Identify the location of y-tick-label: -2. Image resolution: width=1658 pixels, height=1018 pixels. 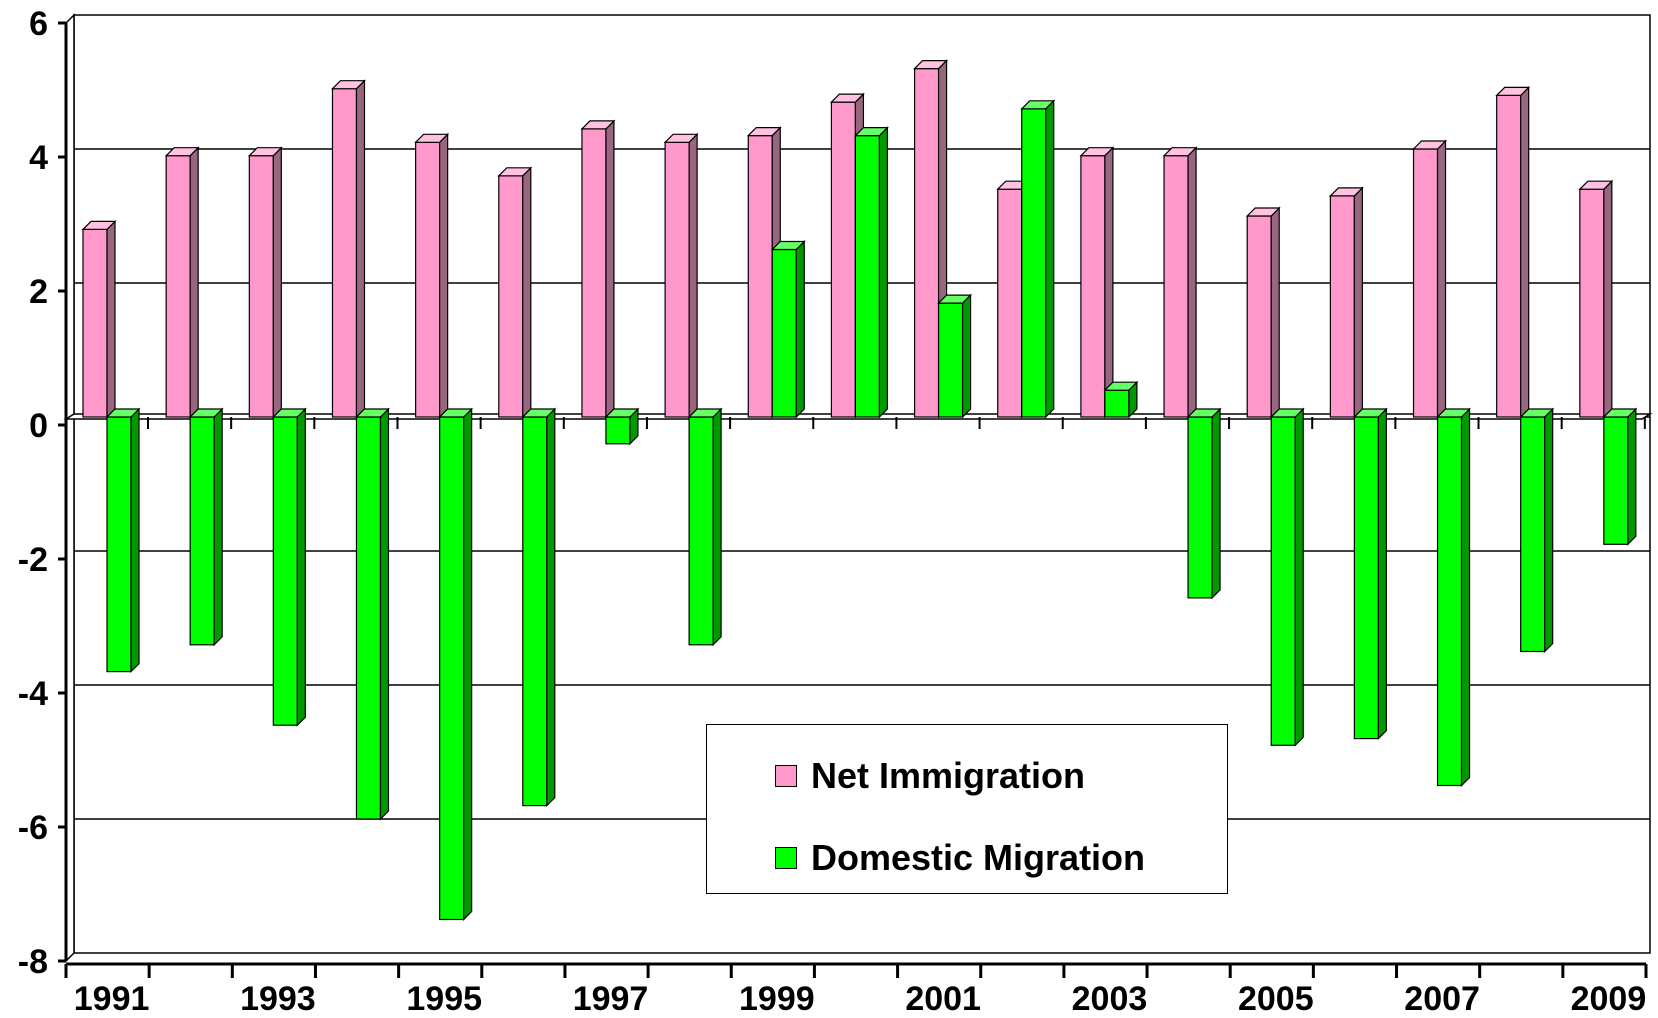
(33, 560).